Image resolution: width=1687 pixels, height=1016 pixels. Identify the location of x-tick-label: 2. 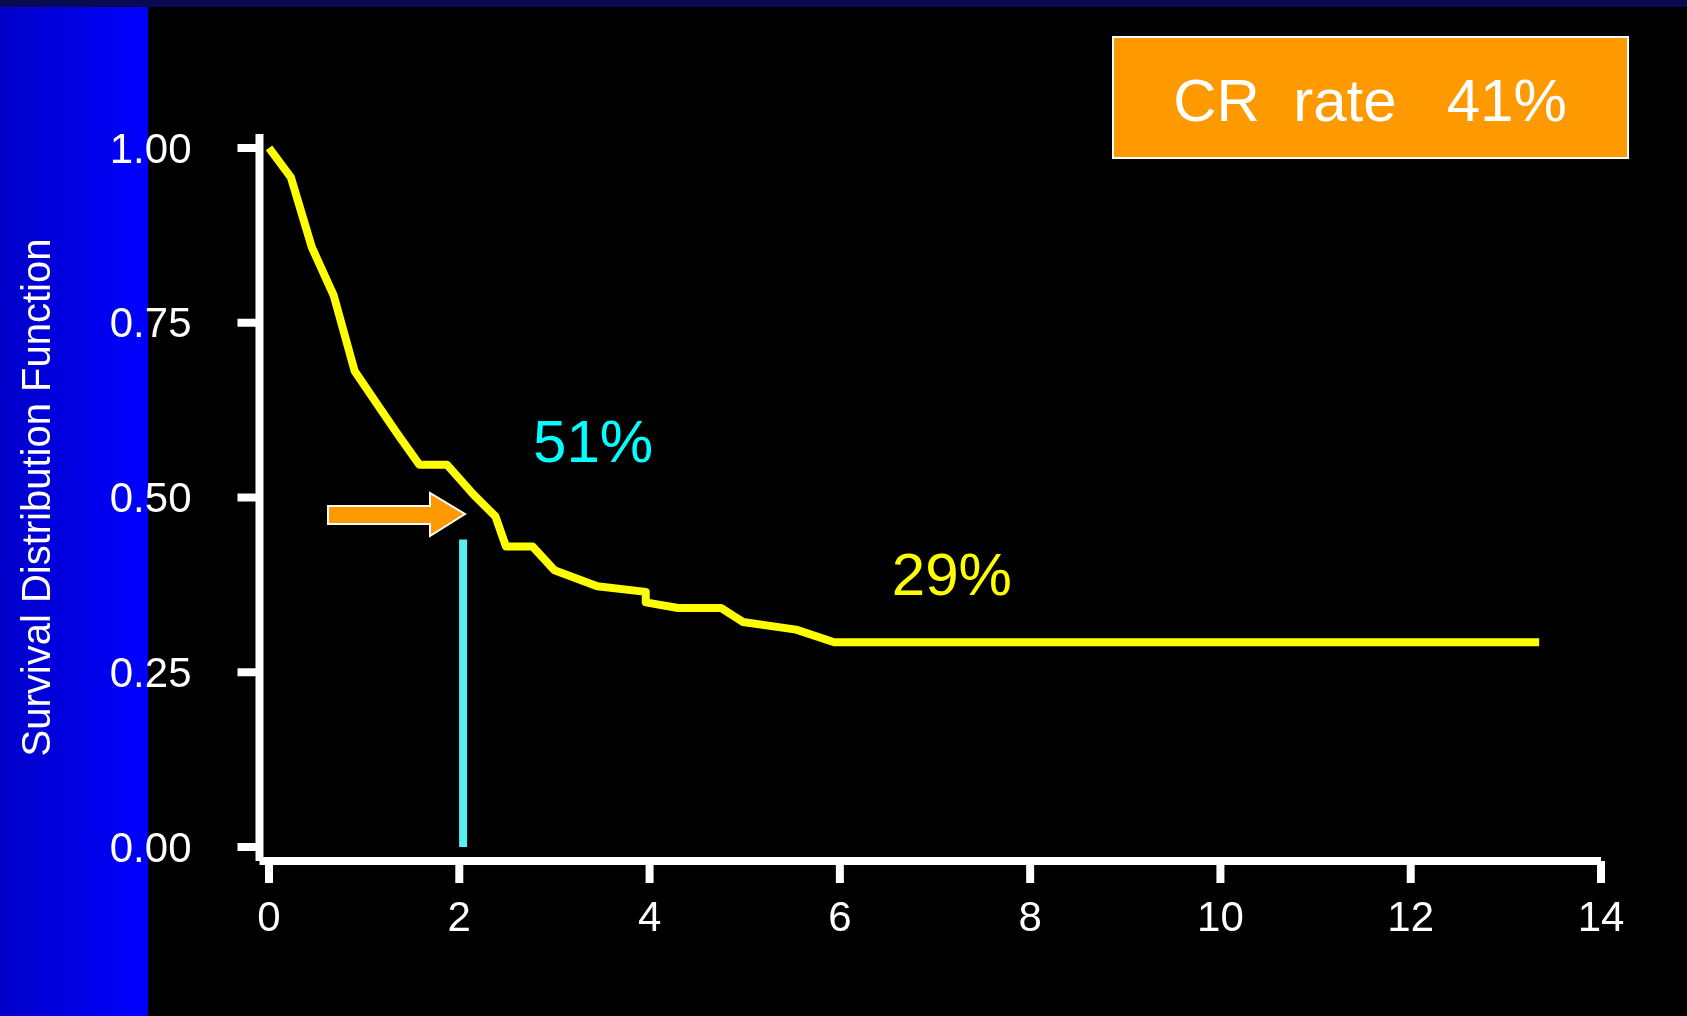
(459, 916).